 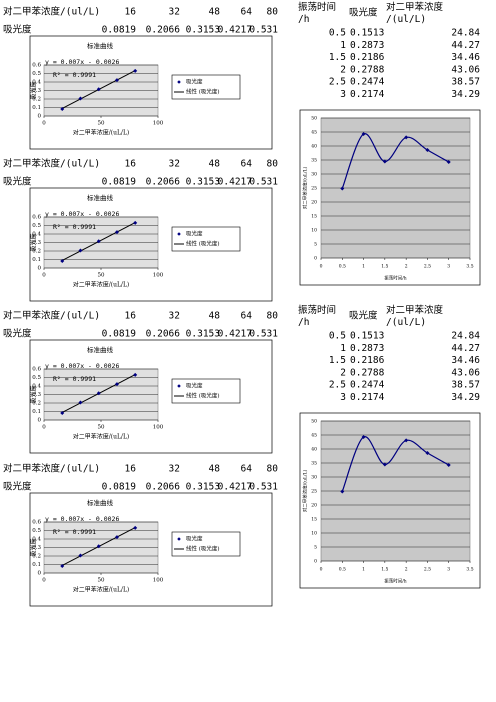 What do you see at coordinates (36, 557) in the screenshot?
I see `y-tick-label: 0.2` at bounding box center [36, 557].